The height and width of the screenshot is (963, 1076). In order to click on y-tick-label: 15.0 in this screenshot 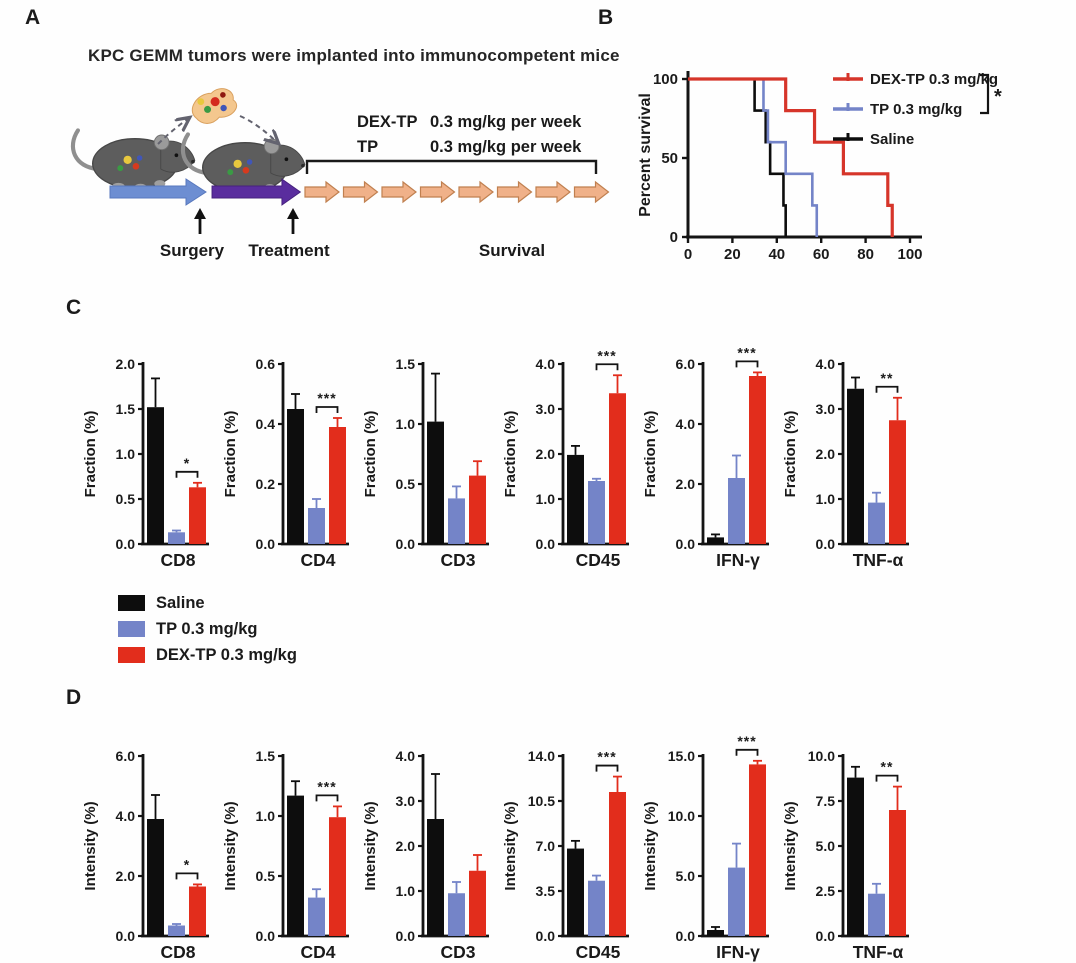, I will do `click(681, 756)`.